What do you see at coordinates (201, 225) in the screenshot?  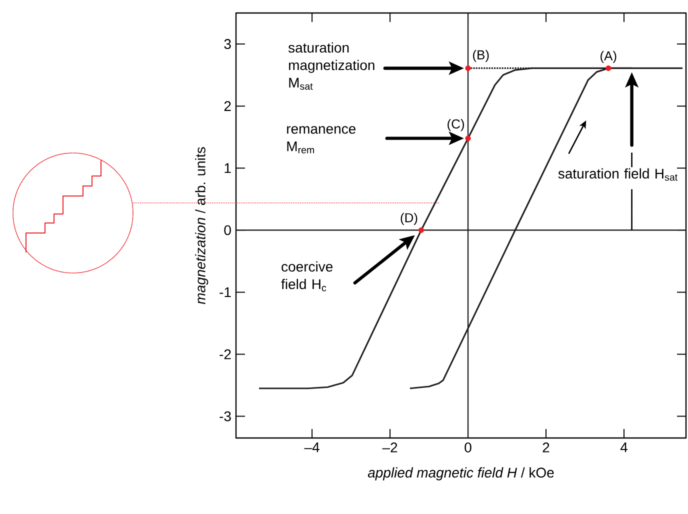 I see `y-axis-title: magnetization / arb. units` at bounding box center [201, 225].